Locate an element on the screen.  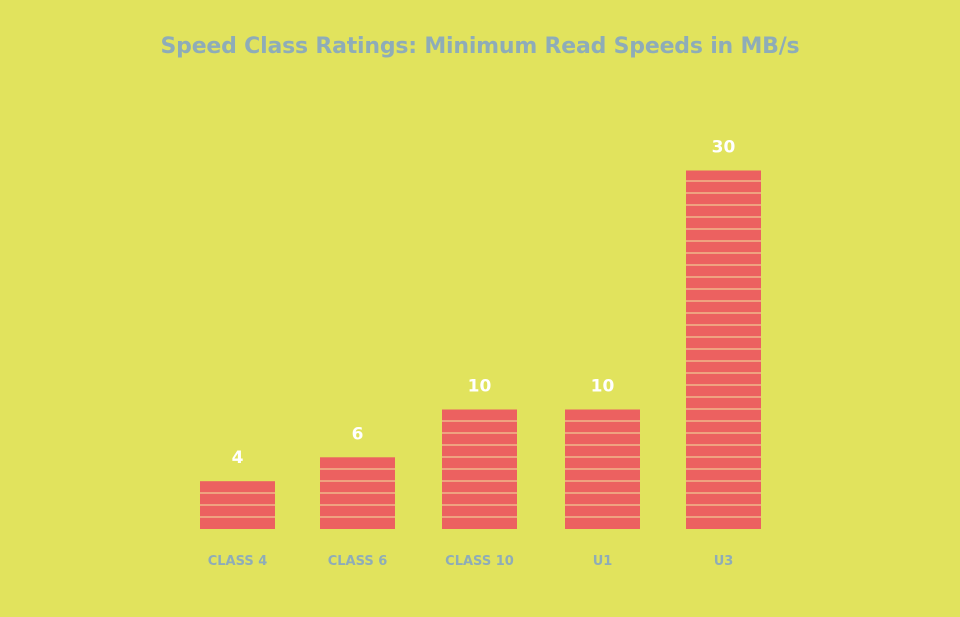
bar-u3 is located at coordinates (723, 349).